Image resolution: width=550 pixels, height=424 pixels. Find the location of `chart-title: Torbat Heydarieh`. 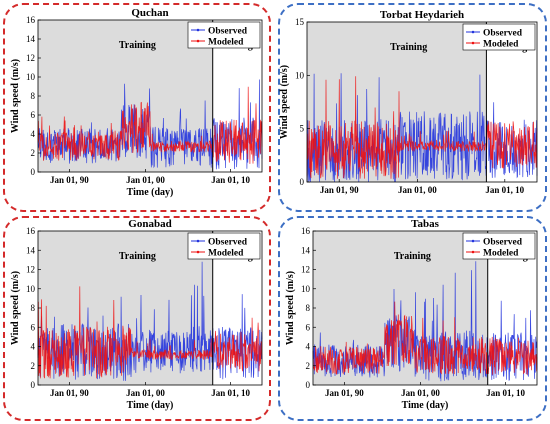

chart-title: Torbat Heydarieh is located at coordinates (422, 15).